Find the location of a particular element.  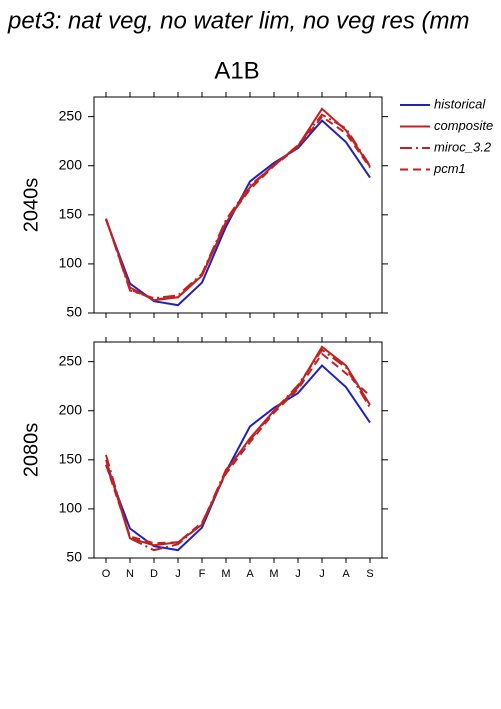

panel-label: 2080s is located at coordinates (31, 450).